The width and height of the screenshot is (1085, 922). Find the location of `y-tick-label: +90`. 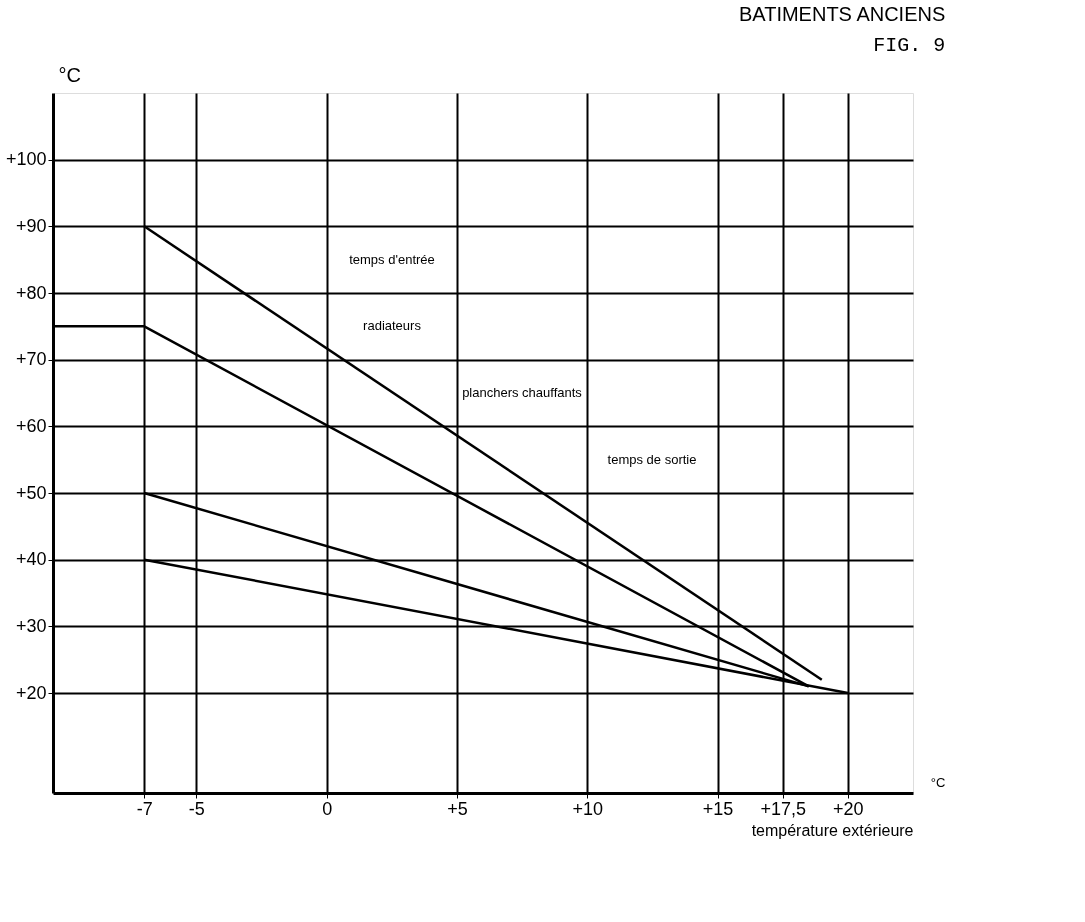

y-tick-label: +90 is located at coordinates (31, 225).